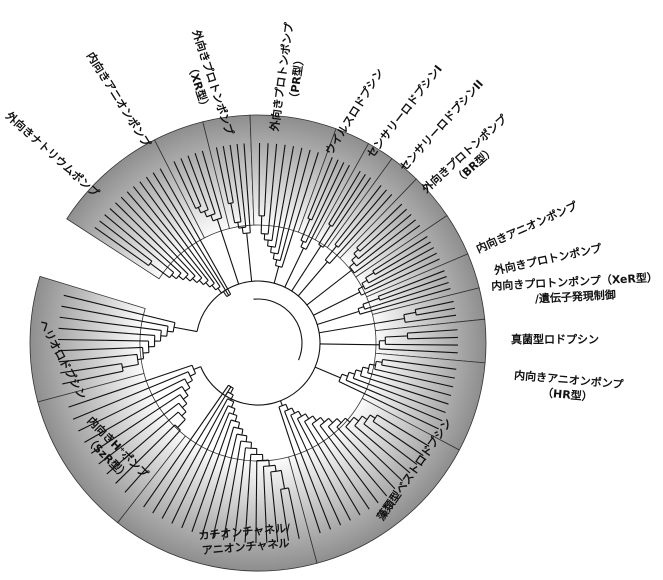 The height and width of the screenshot is (580, 663). Describe the element at coordinates (574, 281) in the screenshot. I see `label-line: 内向きプロトンポンプ（XeR型）` at that location.